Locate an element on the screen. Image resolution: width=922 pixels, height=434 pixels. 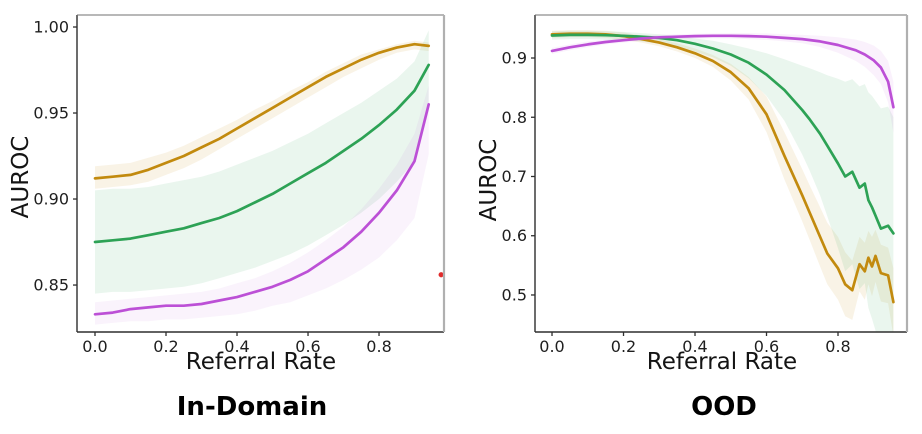
y-axis-label-ood: AUROC is located at coordinates (489, 180).